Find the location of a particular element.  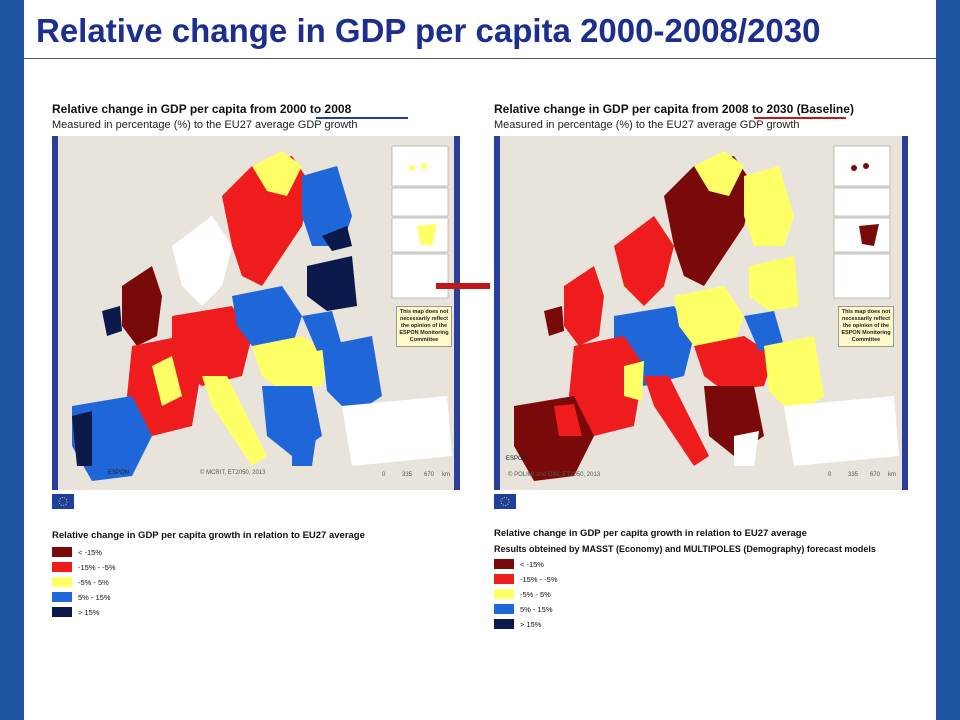

left-frame-bar is located at coordinates (12, 360).